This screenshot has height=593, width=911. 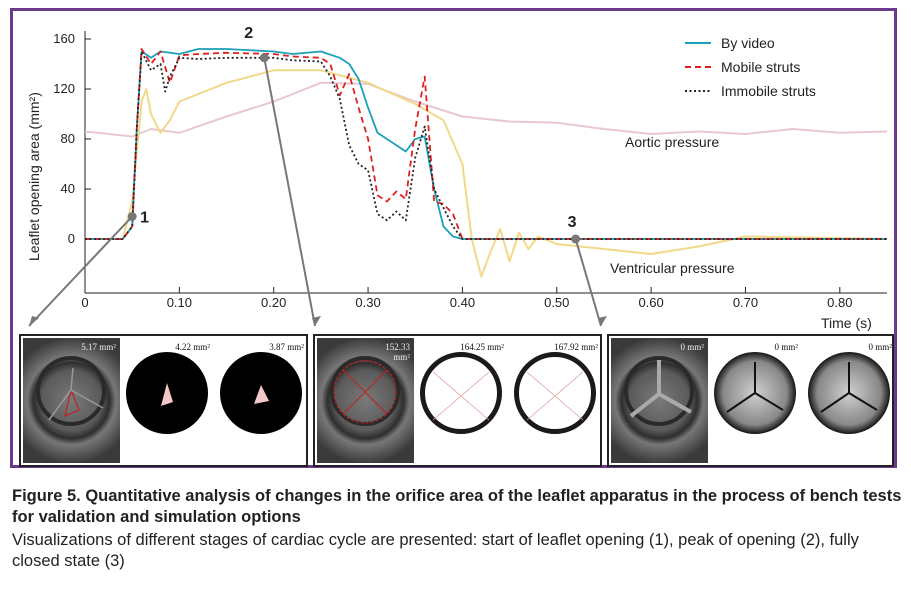 I want to click on photo-cell: 152.33 mm², so click(x=365, y=400).